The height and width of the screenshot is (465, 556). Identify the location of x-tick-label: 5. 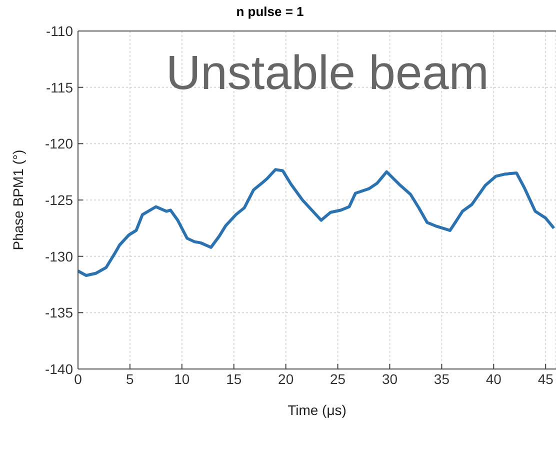
(130, 378).